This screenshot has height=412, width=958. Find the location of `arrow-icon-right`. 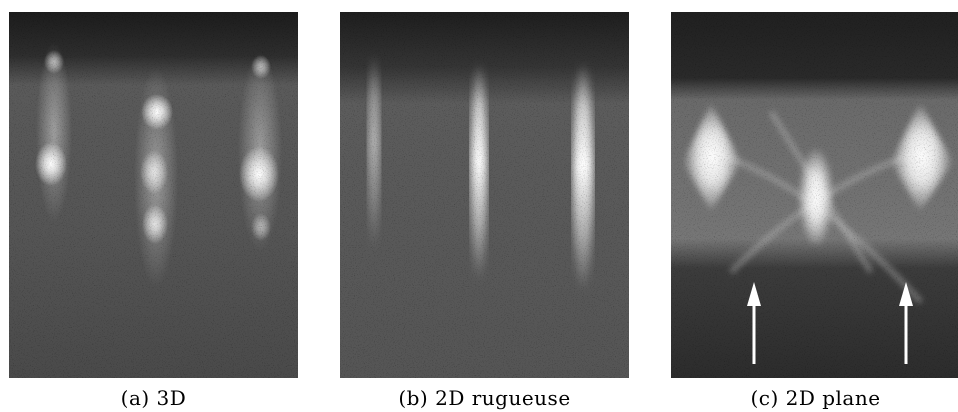

arrow-icon-right is located at coordinates (906, 323).